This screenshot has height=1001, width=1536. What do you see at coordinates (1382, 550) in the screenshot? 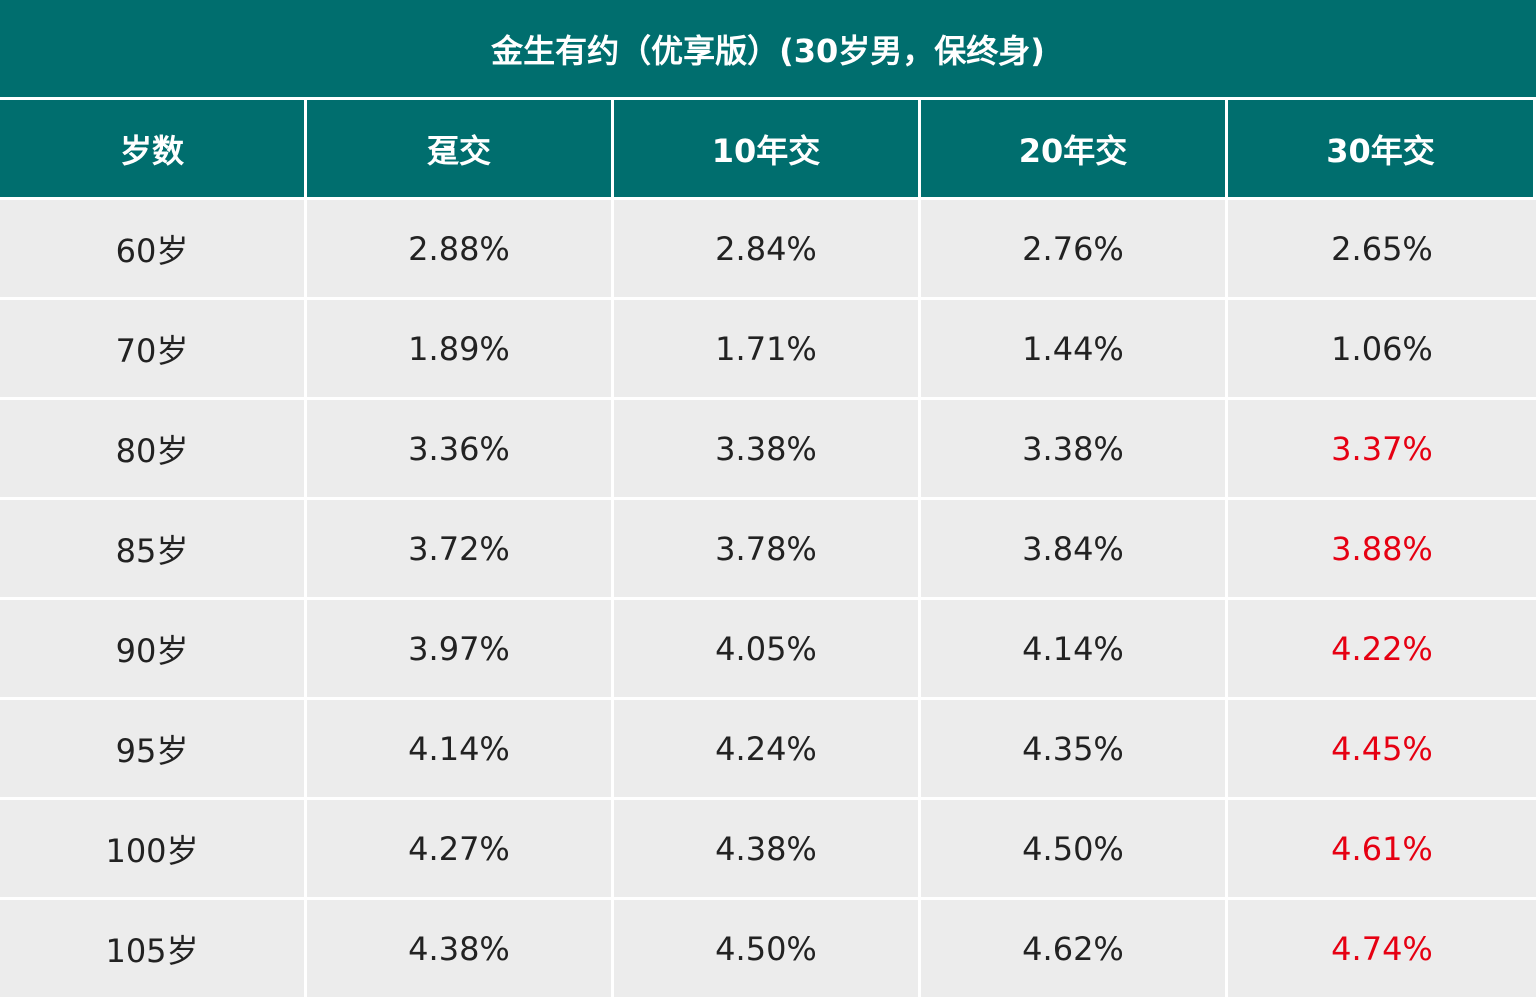
I see `value-cell: 3.88%` at bounding box center [1382, 550].